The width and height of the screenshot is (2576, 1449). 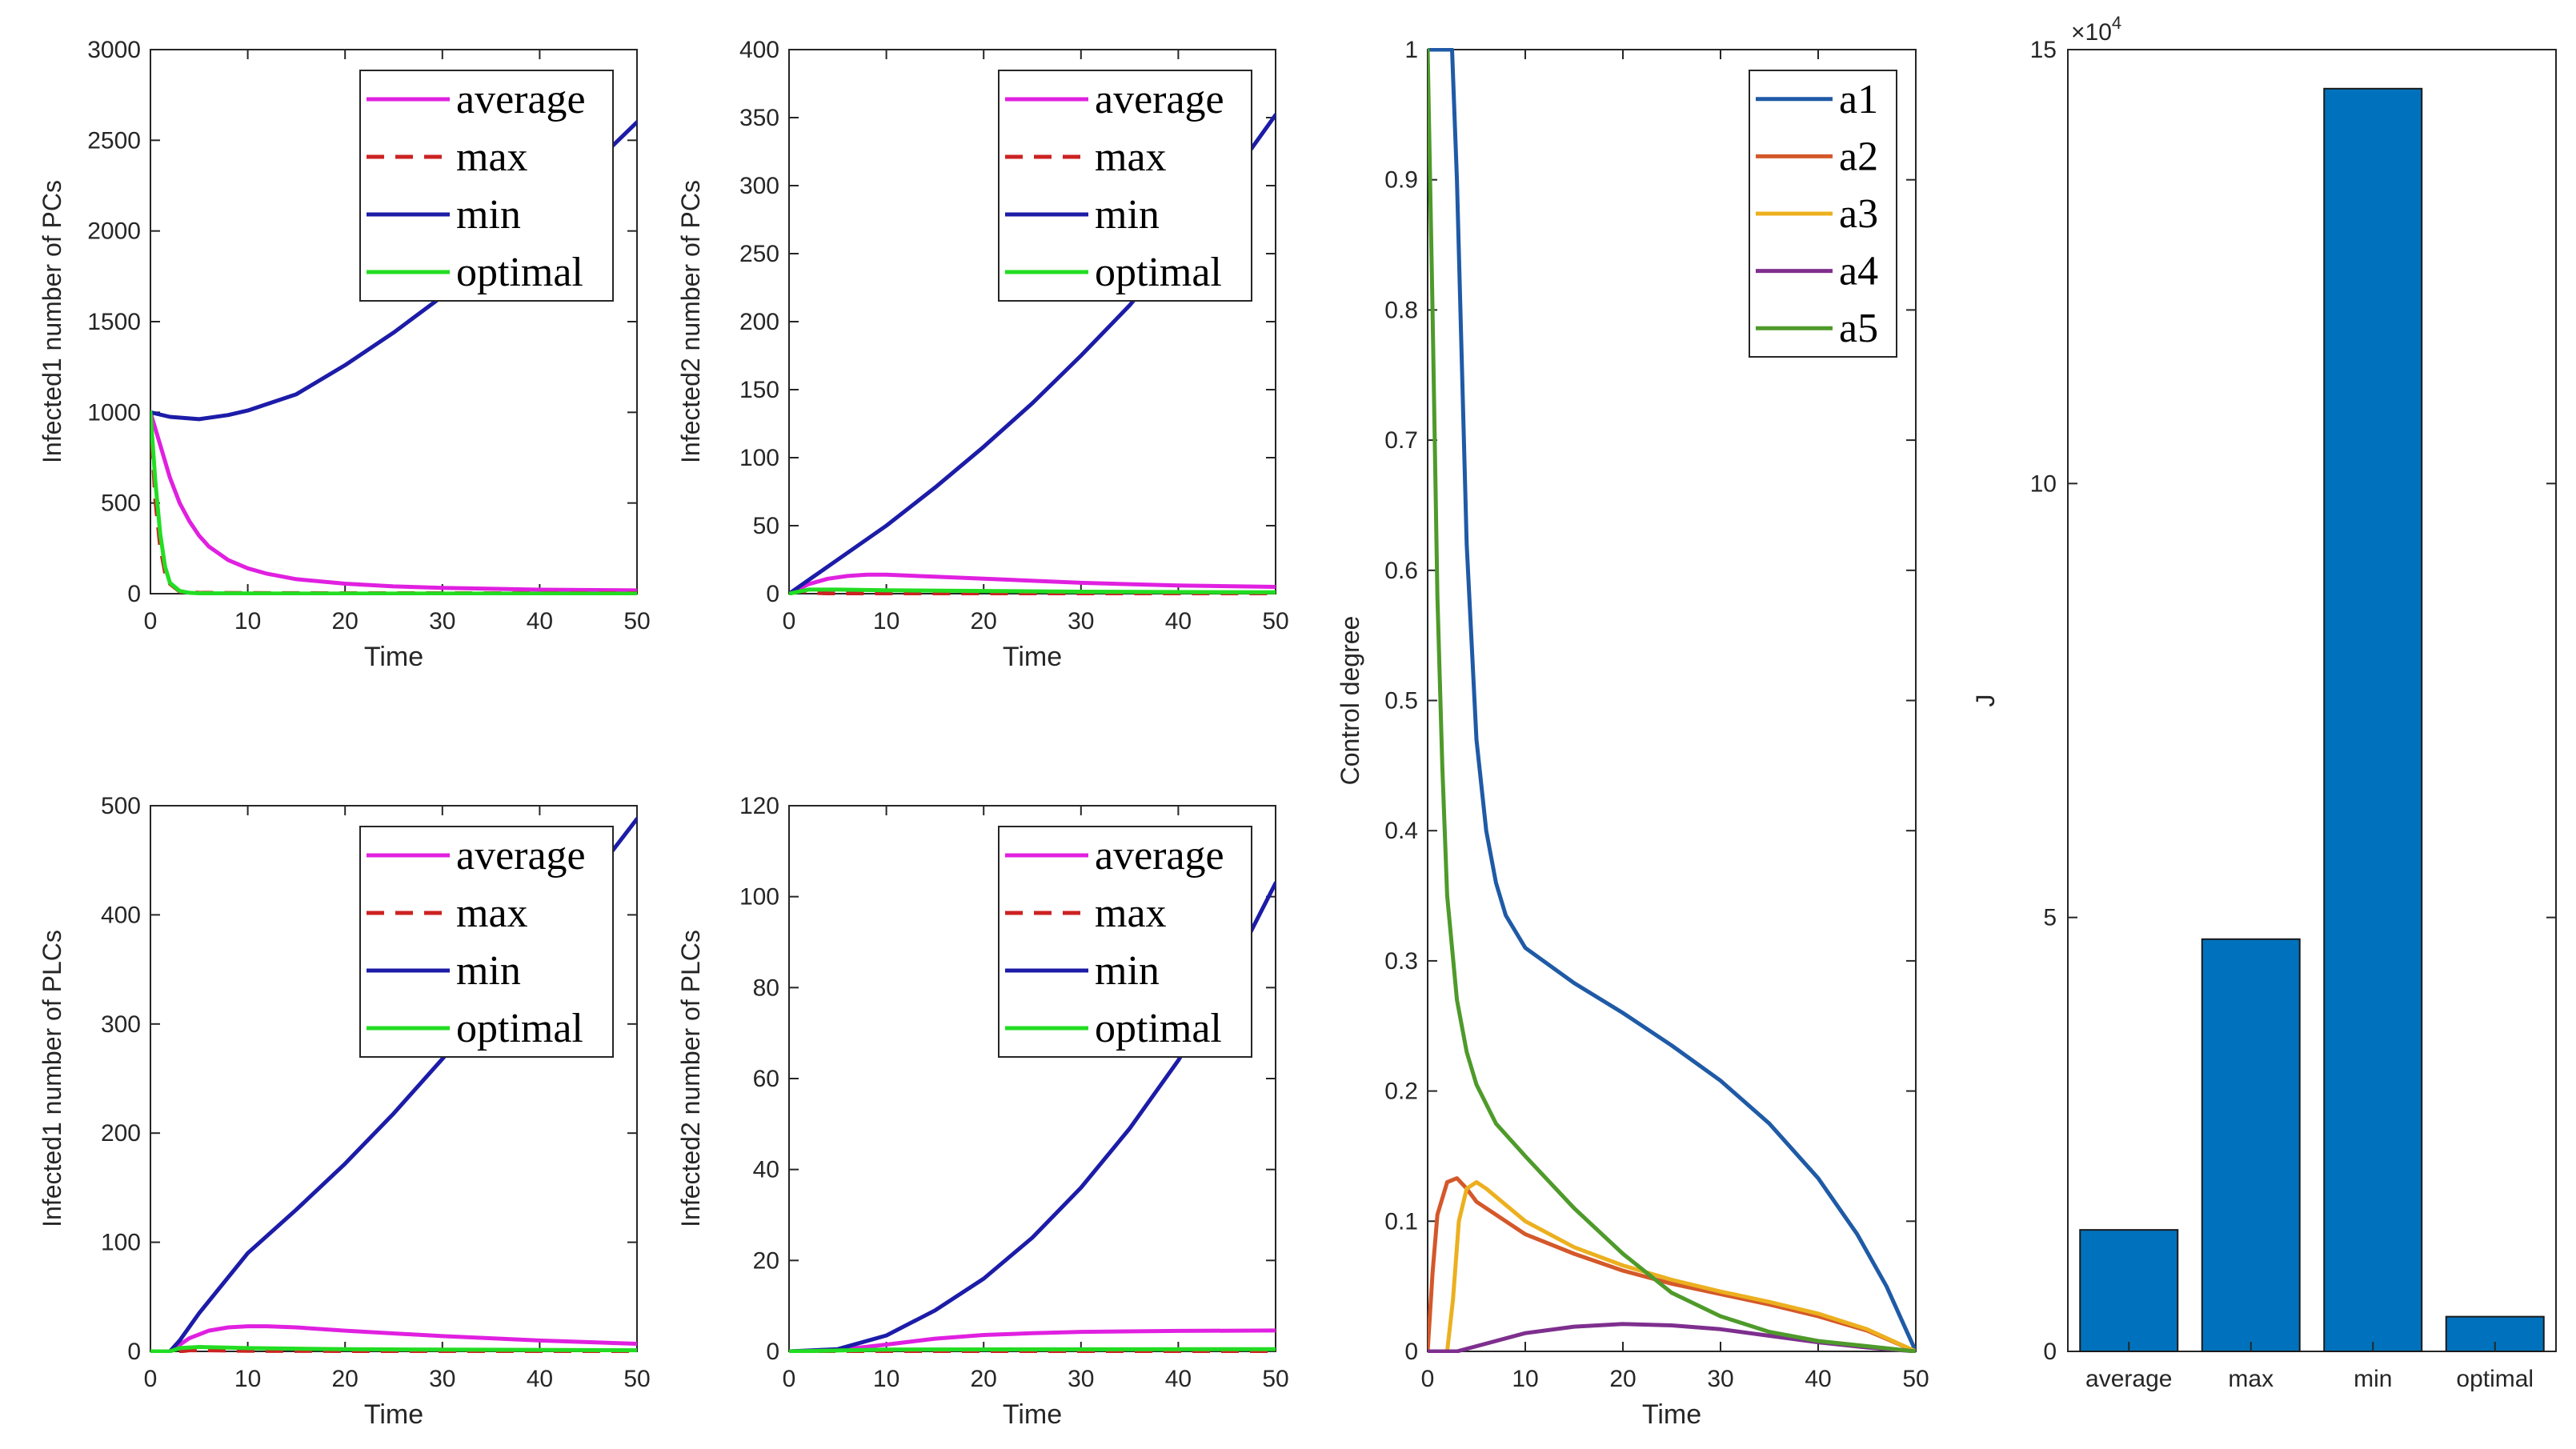 What do you see at coordinates (2050, 918) in the screenshot?
I see `y-tick-label: 5` at bounding box center [2050, 918].